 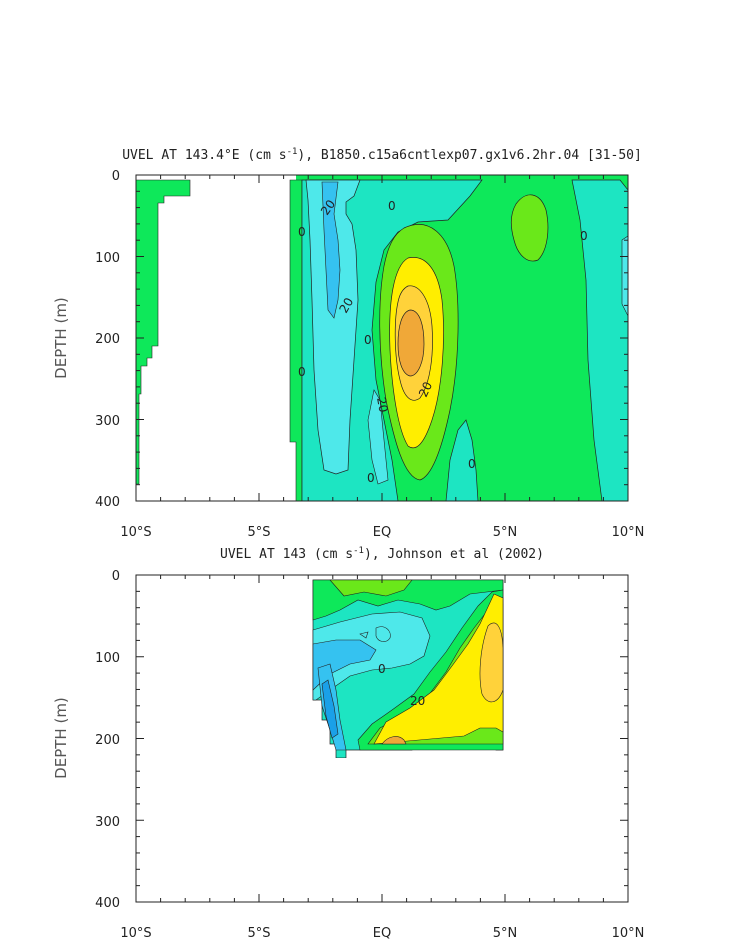 What do you see at coordinates (371, 588) in the screenshot?
I see `field-pos-mid-top` at bounding box center [371, 588].